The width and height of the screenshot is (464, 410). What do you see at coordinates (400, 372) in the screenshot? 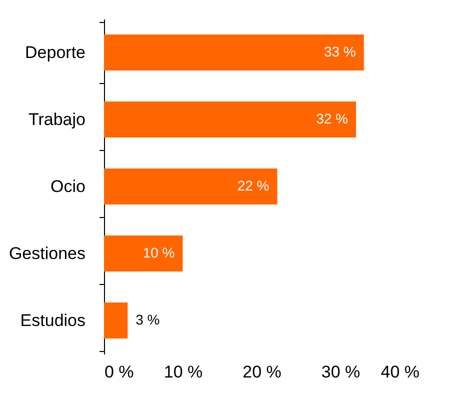
I see `x-tick-label: 40 %` at bounding box center [400, 372].